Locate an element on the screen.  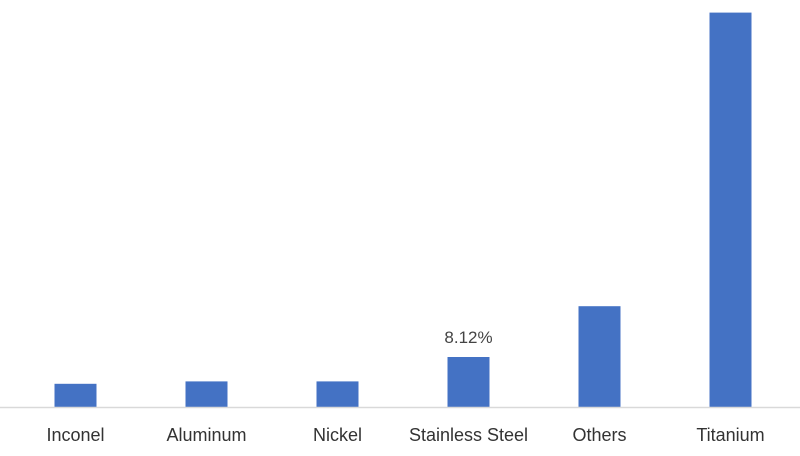
bar-inconel is located at coordinates (75, 395).